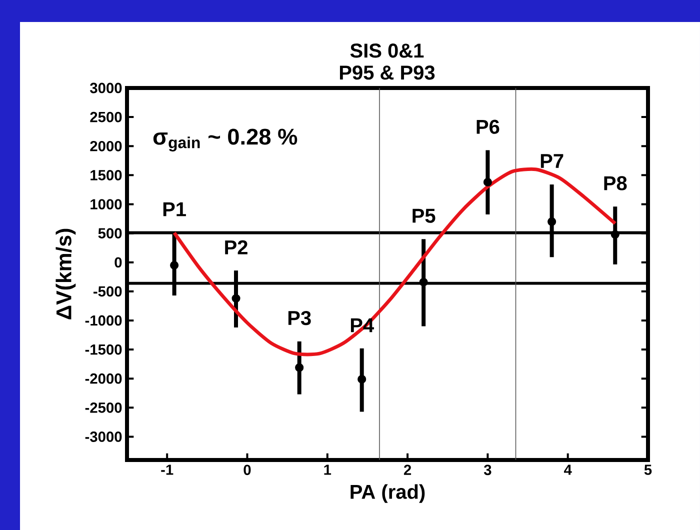  What do you see at coordinates (106, 117) in the screenshot?
I see `y-tick-label: 2500` at bounding box center [106, 117].